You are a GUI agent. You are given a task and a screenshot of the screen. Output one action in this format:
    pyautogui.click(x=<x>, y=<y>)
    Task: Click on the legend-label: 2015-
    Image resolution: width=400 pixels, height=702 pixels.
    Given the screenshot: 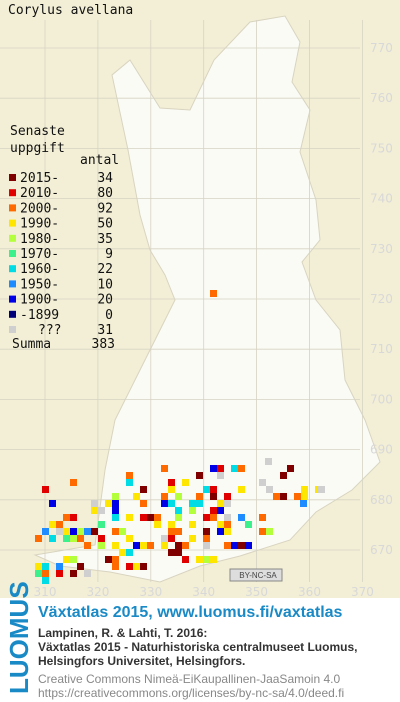 What is the action you would take?
    pyautogui.click(x=39, y=178)
    